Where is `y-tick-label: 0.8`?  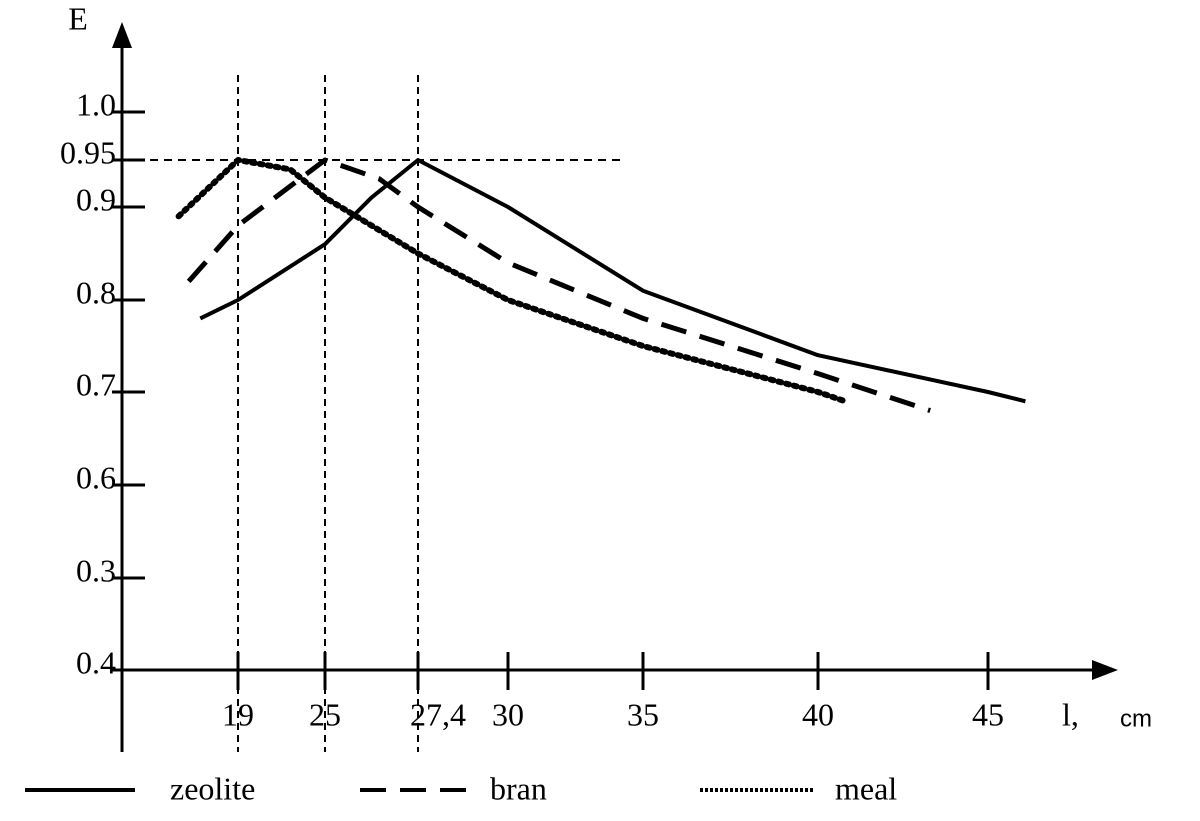
y-tick-label: 0.8 is located at coordinates (96, 292).